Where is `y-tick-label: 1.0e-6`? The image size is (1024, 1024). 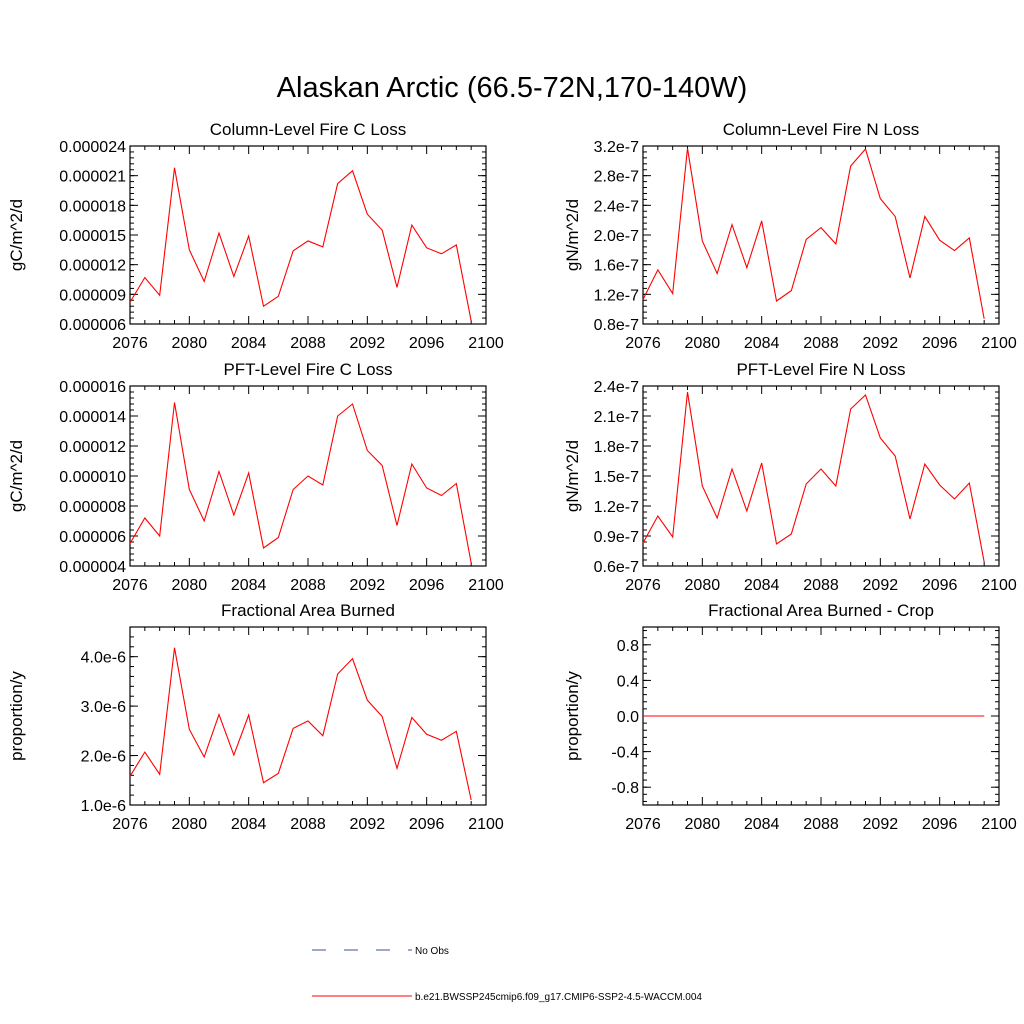 y-tick-label: 1.0e-6 is located at coordinates (103, 806).